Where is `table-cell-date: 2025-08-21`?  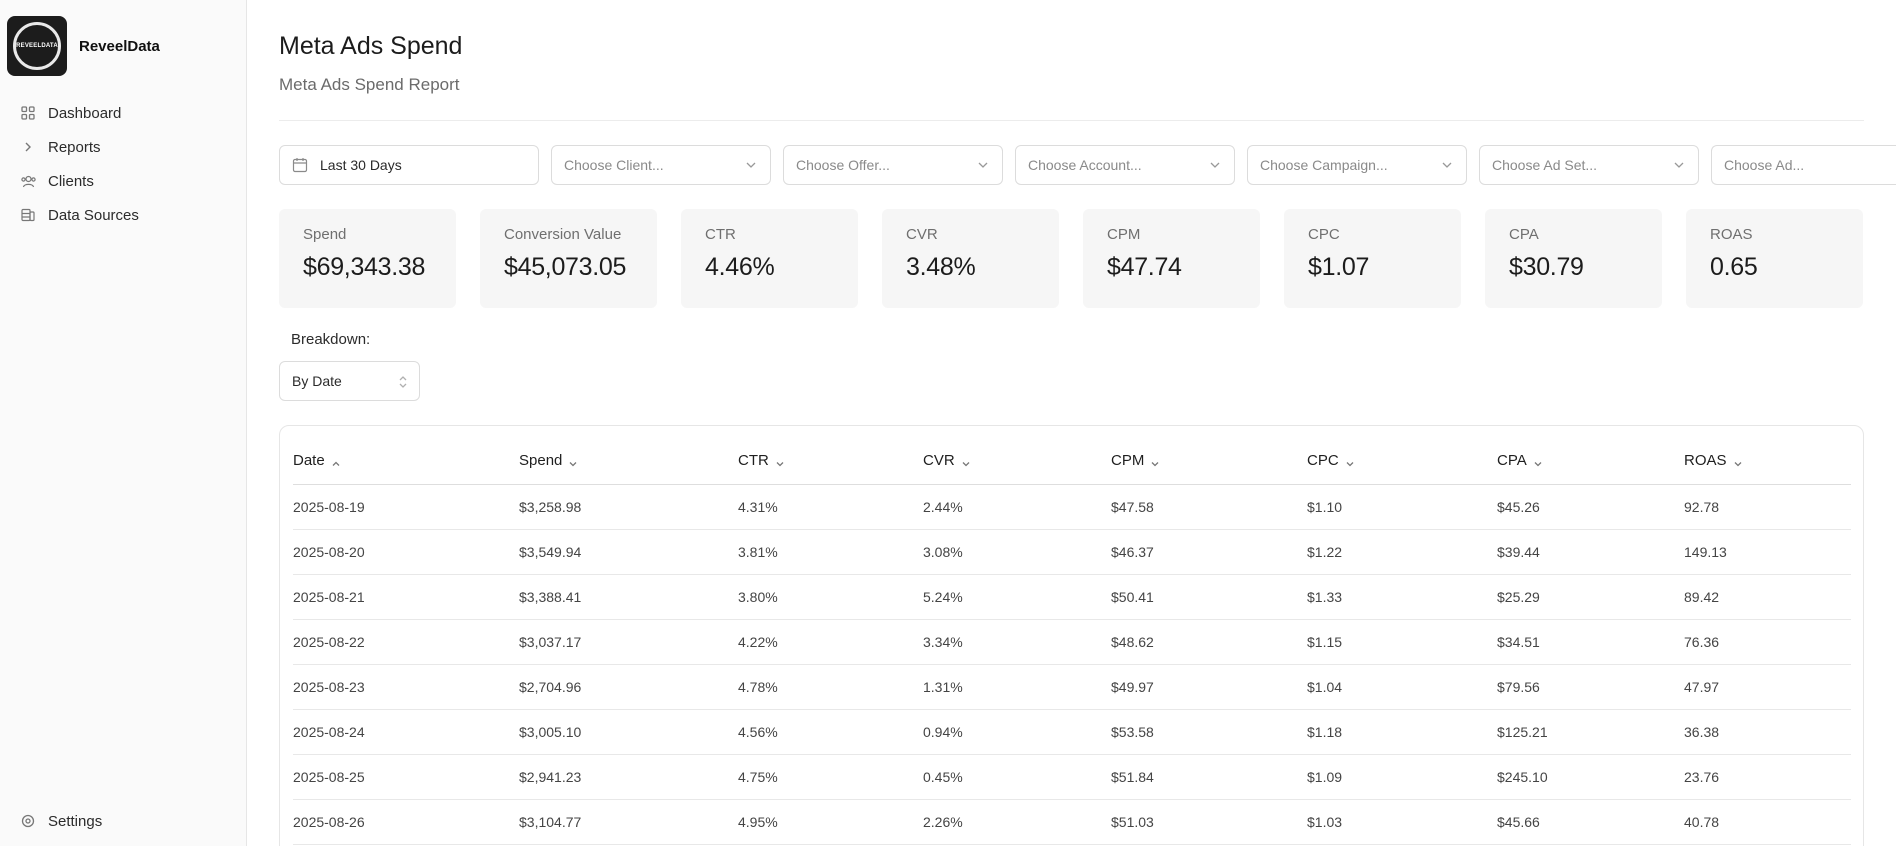 table-cell-date: 2025-08-21 is located at coordinates (406, 597).